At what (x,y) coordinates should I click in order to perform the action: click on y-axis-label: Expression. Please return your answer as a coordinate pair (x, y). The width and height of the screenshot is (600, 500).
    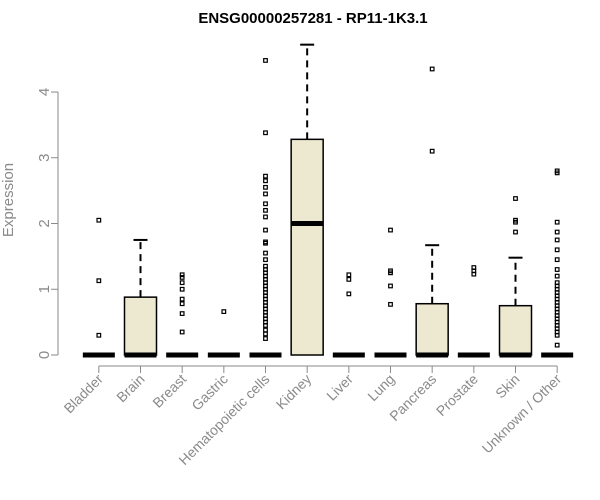
    Looking at the image, I should click on (8, 200).